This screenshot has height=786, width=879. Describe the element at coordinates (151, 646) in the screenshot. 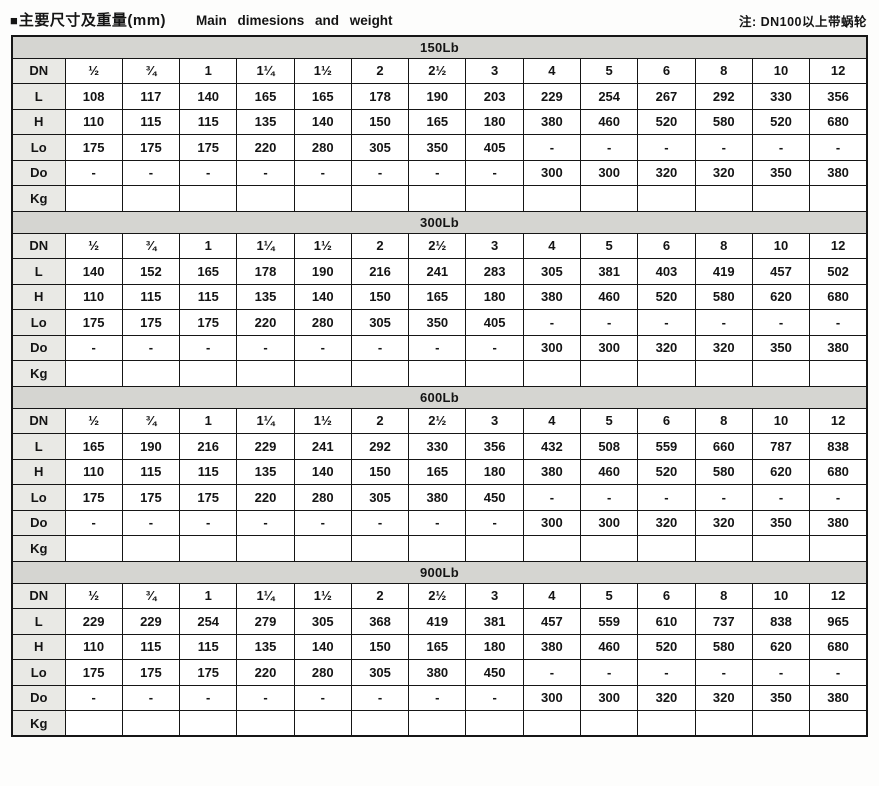

I see `data-cell: 115` at that location.